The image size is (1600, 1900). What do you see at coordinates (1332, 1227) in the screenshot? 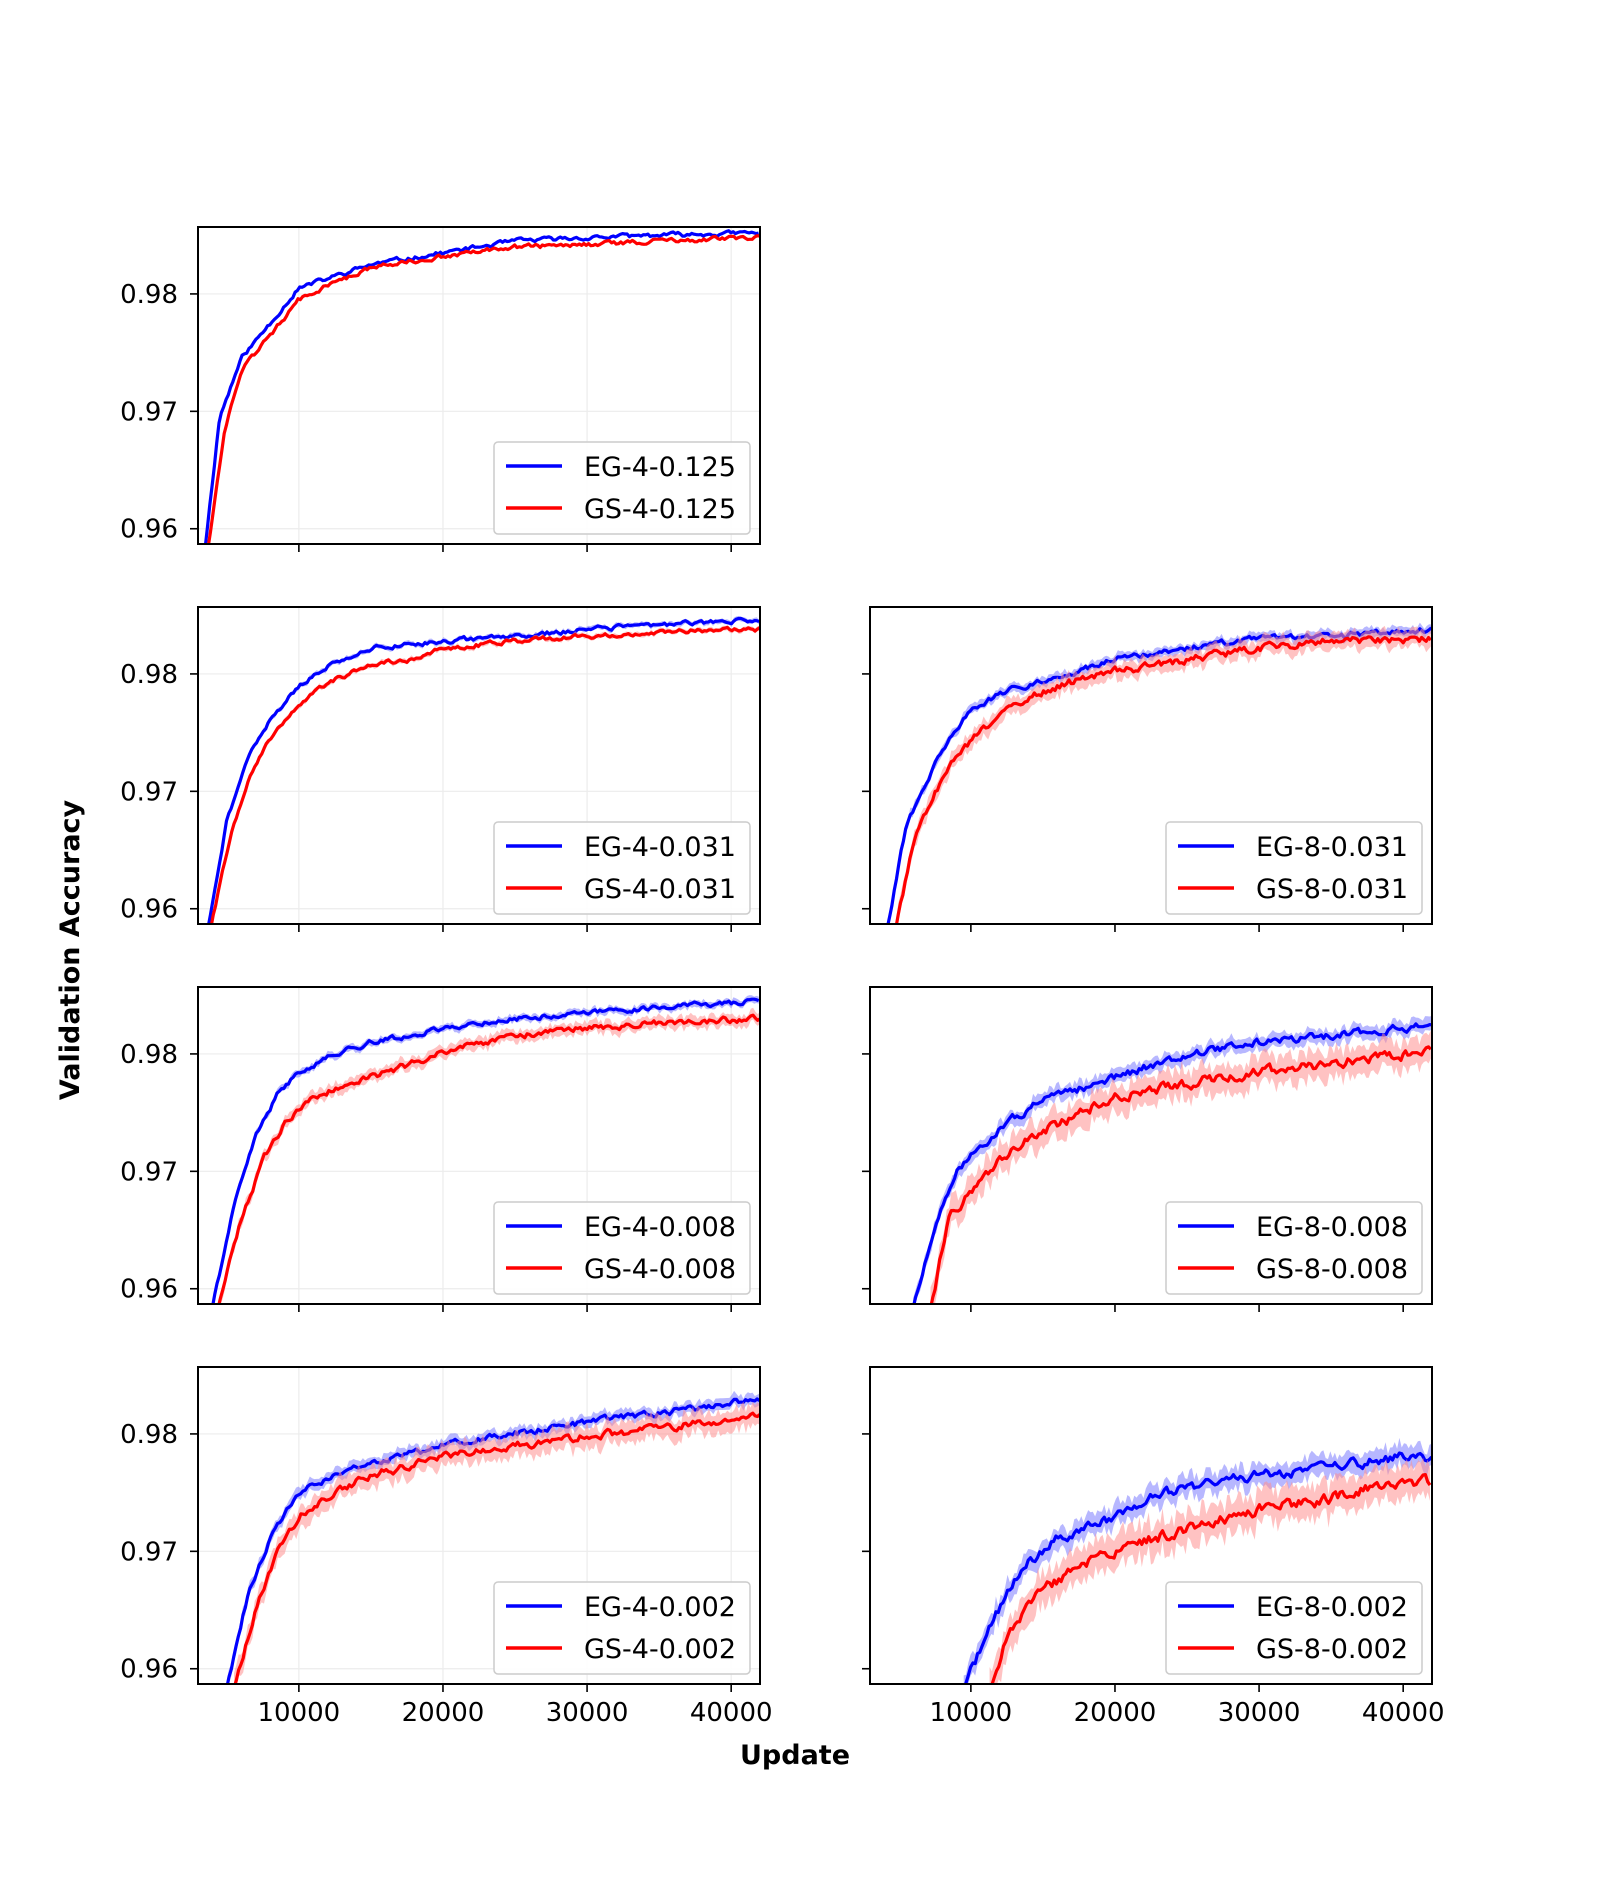
I see `legend-label: EG-8-0.008` at bounding box center [1332, 1227].